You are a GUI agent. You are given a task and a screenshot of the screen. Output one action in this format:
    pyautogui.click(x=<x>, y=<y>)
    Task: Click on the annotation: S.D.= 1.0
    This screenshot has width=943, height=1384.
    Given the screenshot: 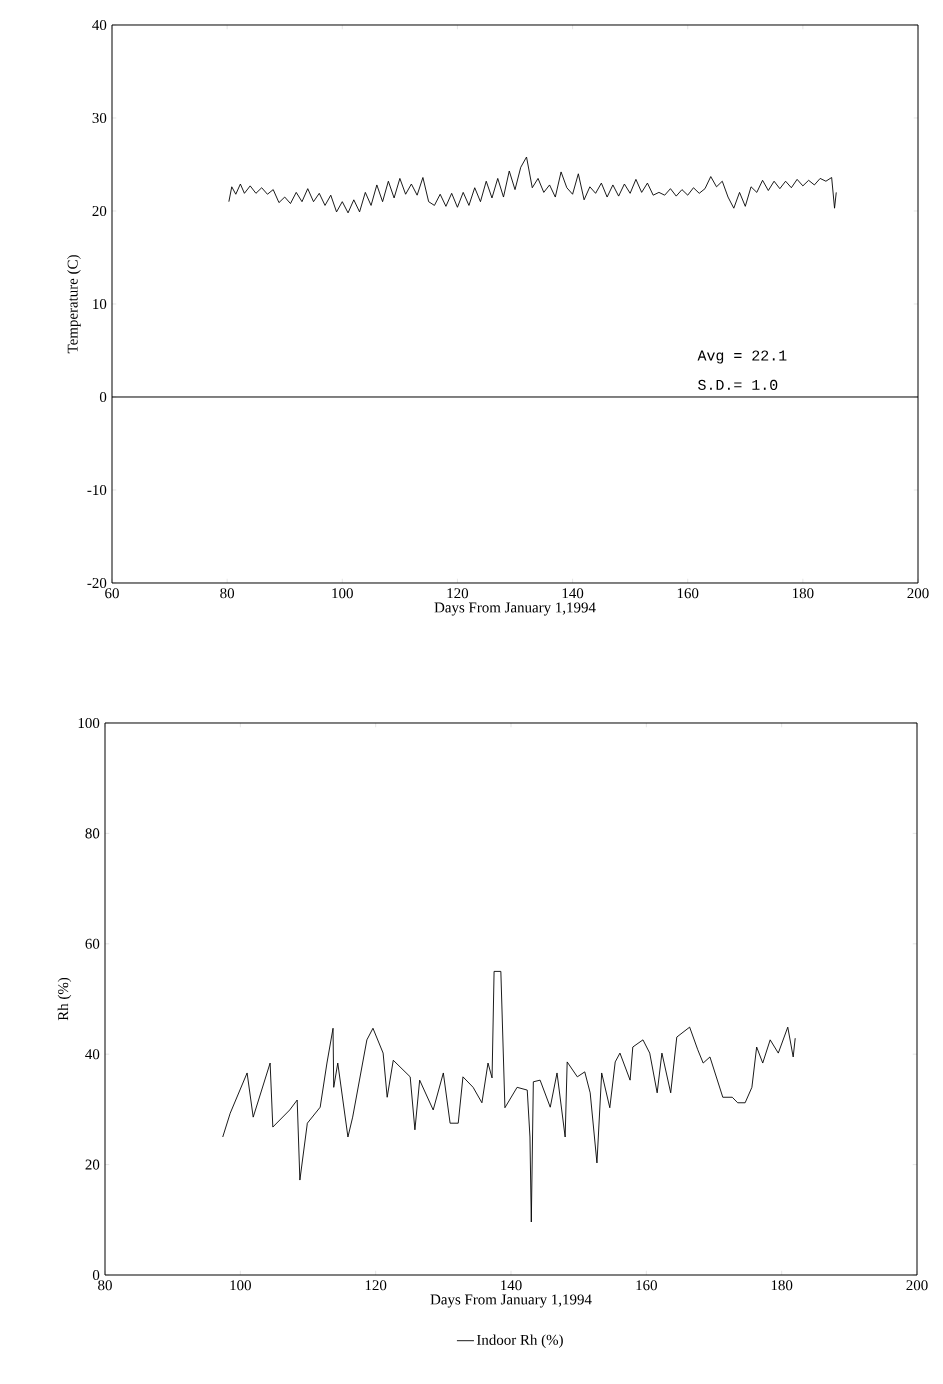 What is the action you would take?
    pyautogui.click(x=738, y=384)
    